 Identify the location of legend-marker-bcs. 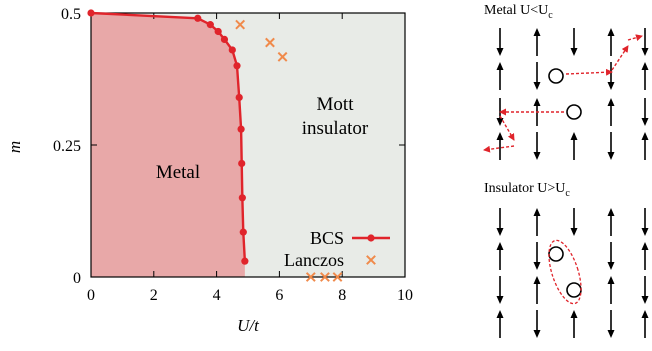
(371, 238).